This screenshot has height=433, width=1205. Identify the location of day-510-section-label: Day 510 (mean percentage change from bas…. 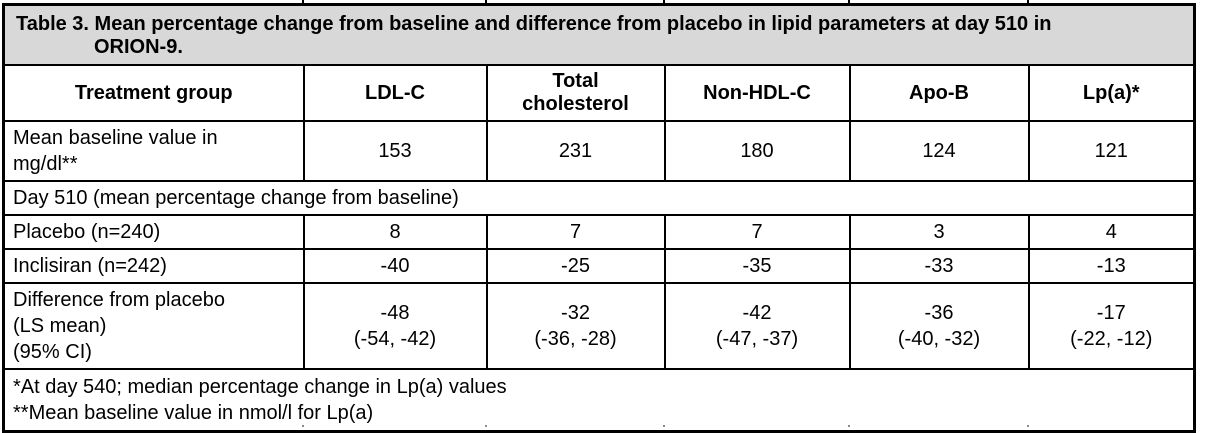
(599, 198).